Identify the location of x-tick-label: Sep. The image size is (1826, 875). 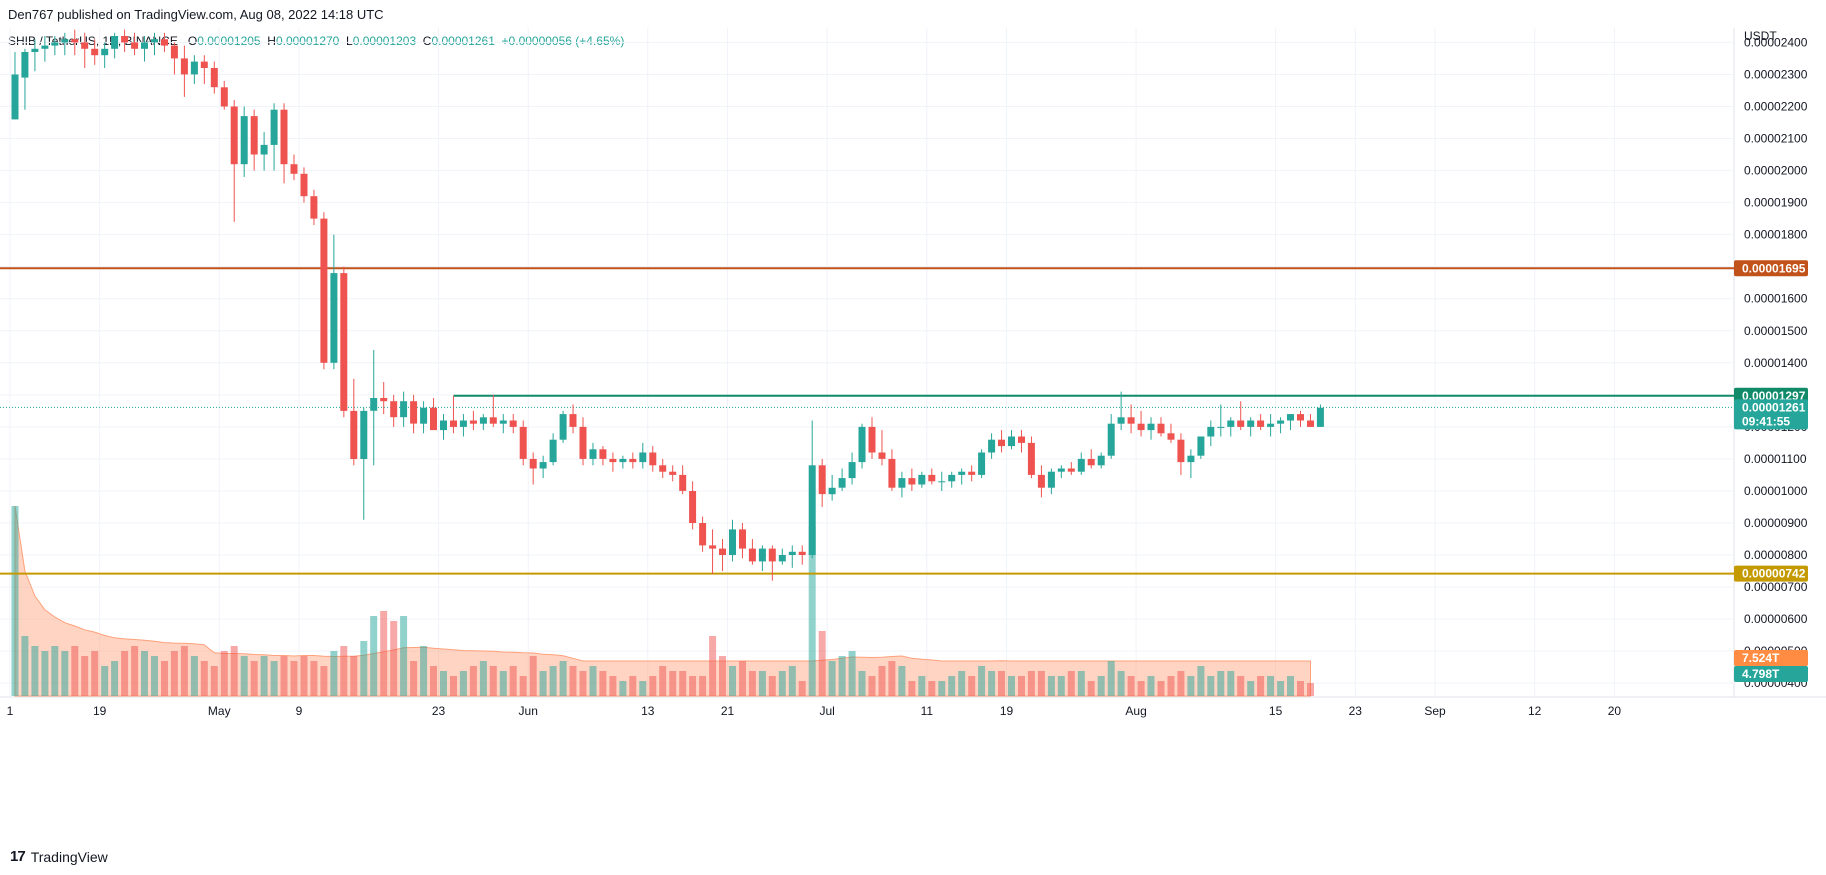
(1435, 711).